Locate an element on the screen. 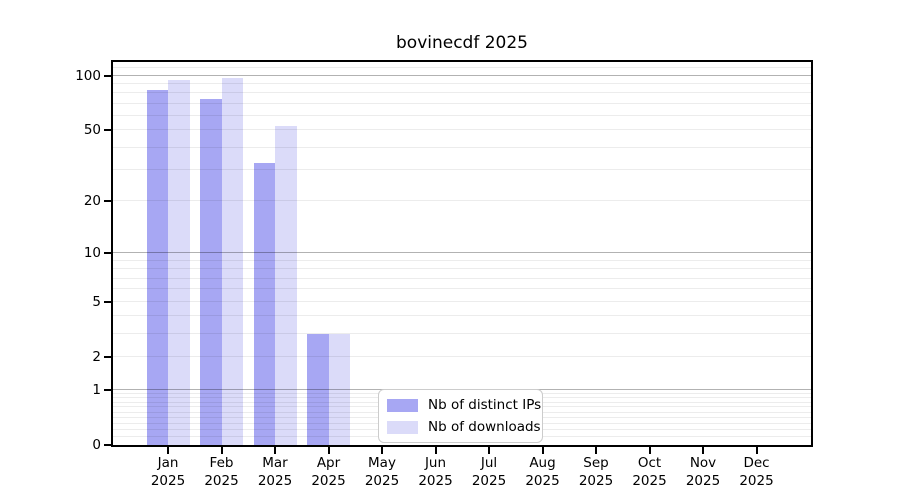  x-tick-label: Apr 2025 is located at coordinates (329, 472).